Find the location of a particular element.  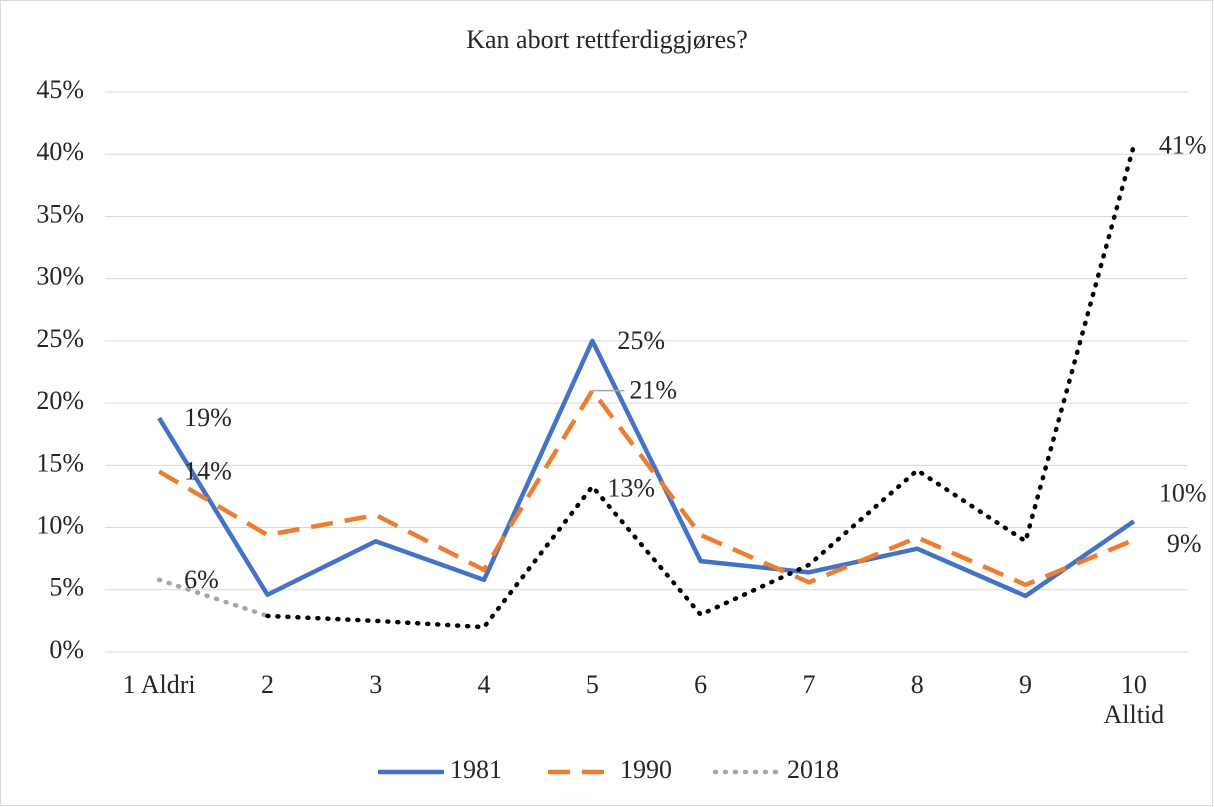

x-tick-label: 9 is located at coordinates (1026, 684).